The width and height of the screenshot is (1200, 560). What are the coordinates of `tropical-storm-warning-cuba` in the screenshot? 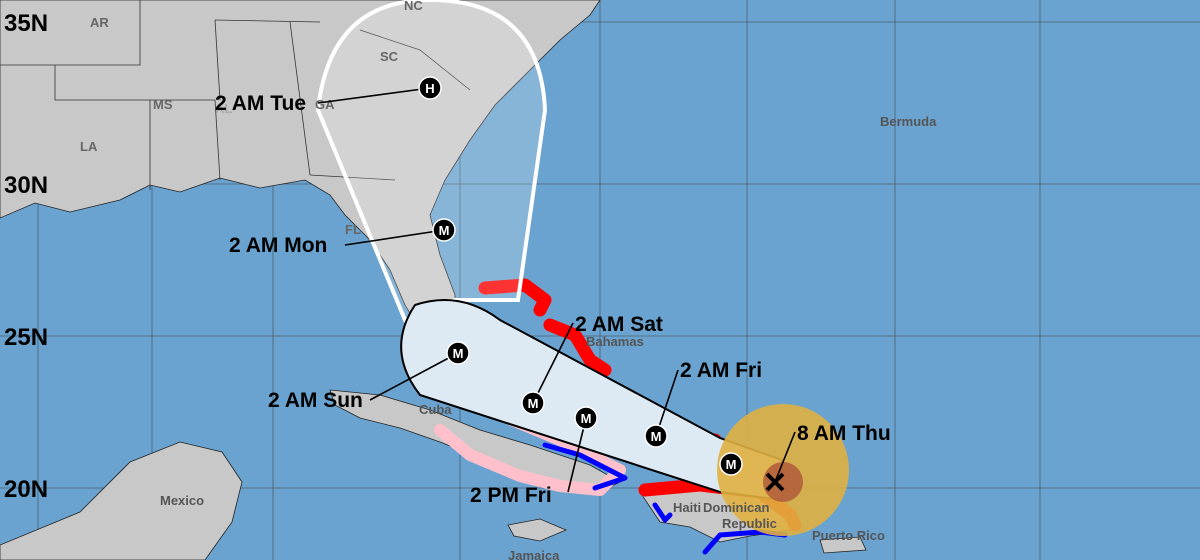 It's located at (585, 466).